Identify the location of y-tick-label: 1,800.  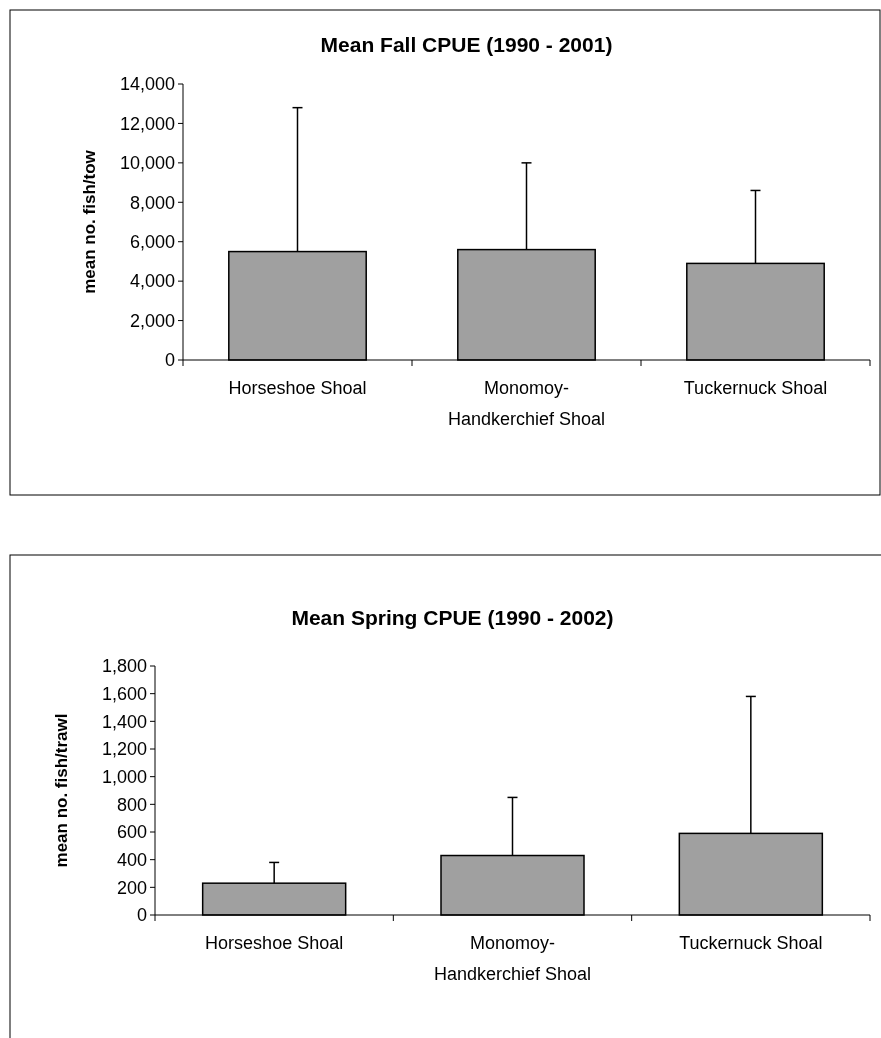
(124, 666).